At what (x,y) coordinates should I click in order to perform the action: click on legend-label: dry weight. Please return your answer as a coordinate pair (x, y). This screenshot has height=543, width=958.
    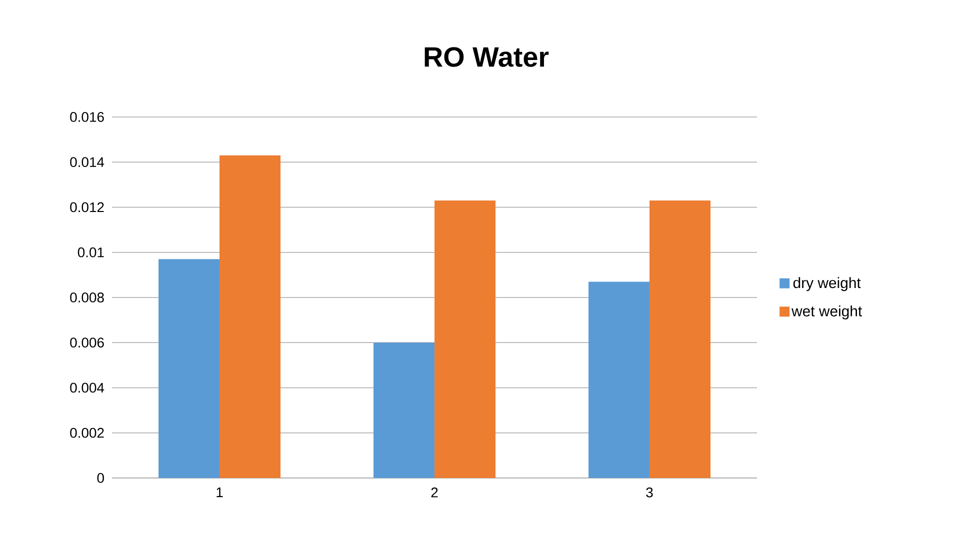
    Looking at the image, I should click on (827, 284).